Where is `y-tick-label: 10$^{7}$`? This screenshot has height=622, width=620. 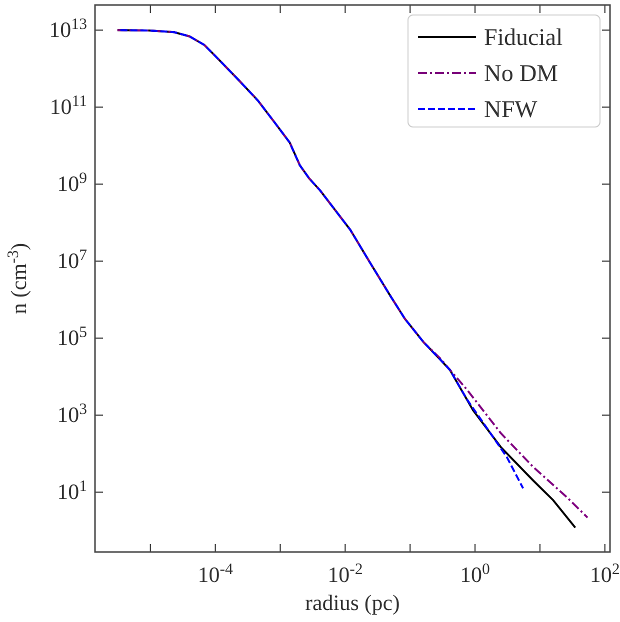
y-tick-label: 10$^{7}$ is located at coordinates (72, 260).